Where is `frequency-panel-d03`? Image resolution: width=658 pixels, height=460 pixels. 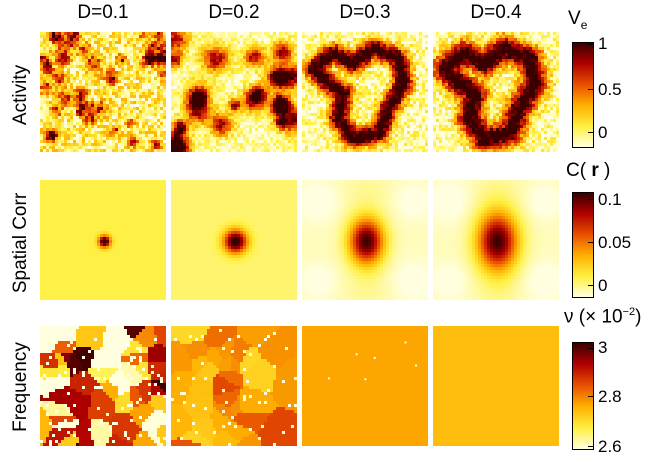
frequency-panel-d03 is located at coordinates (365, 386).